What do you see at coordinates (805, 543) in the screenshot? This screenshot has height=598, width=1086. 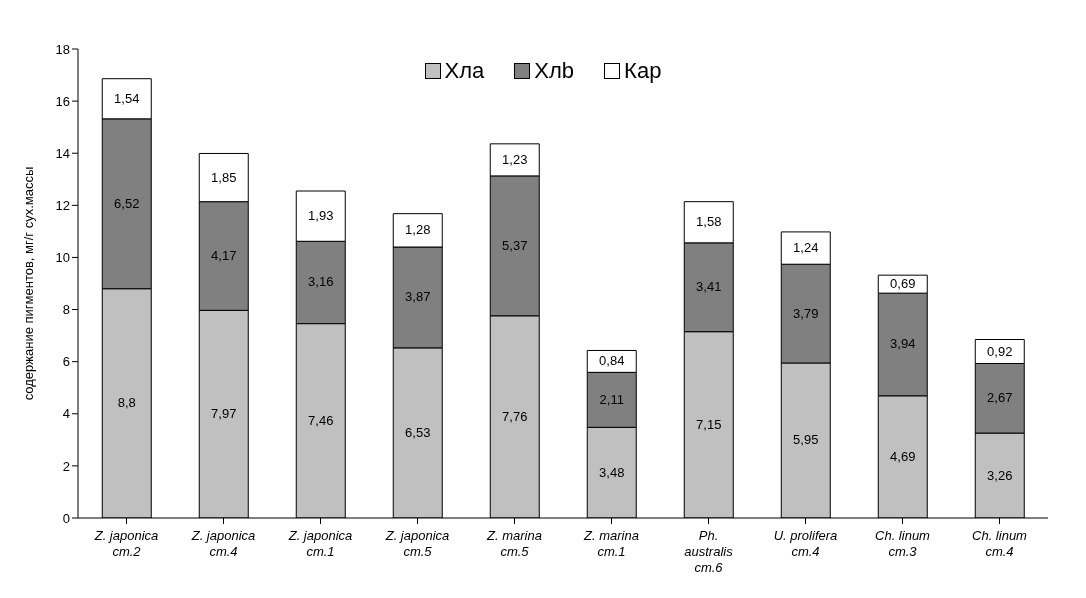 I see `x-tick-label: U. prolifera ст.4` at bounding box center [805, 543].